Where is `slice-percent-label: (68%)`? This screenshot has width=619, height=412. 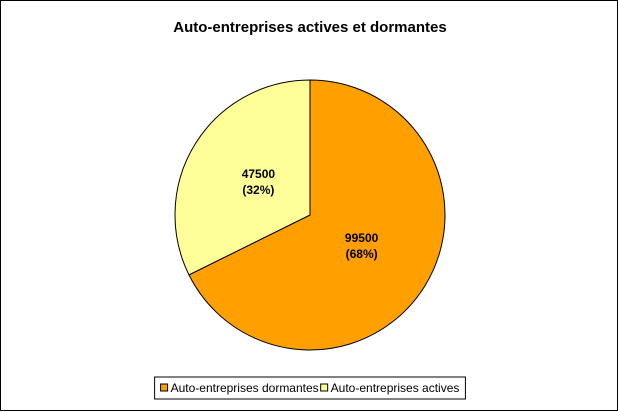 slice-percent-label: (68%) is located at coordinates (362, 254).